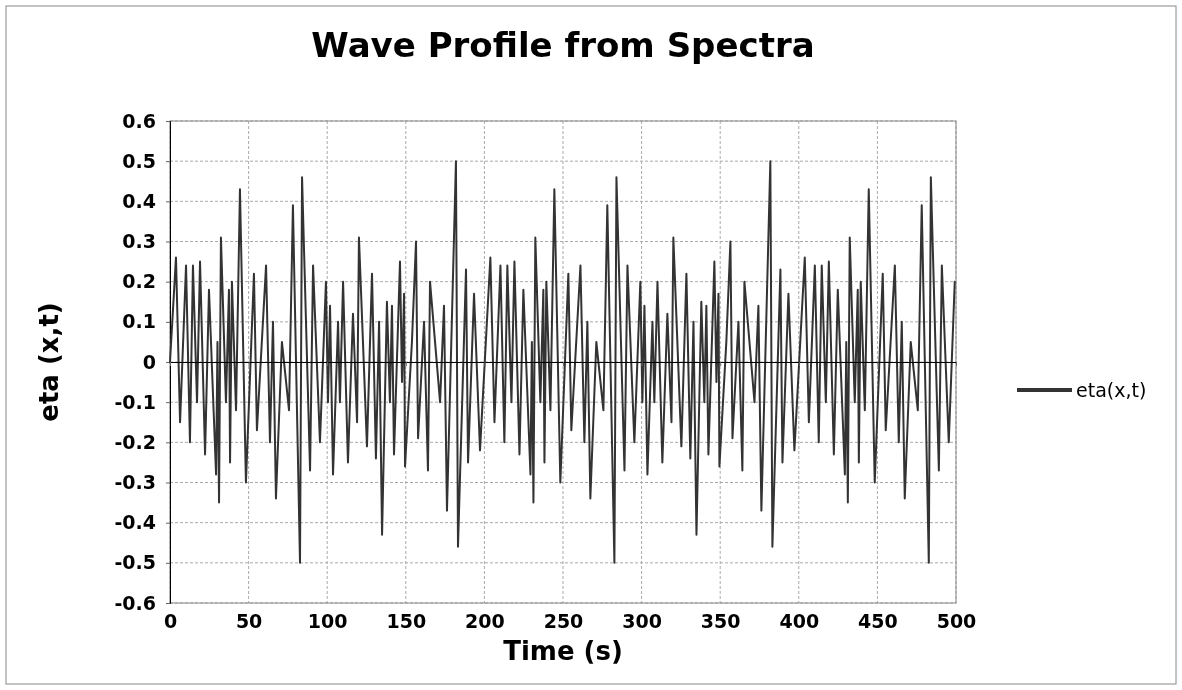  I want to click on y-tick-label: -0.2, so click(135, 441).